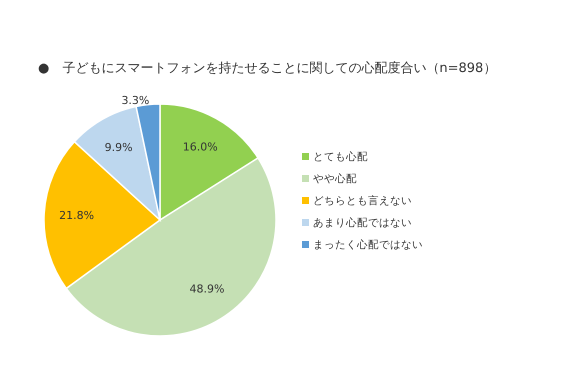 The width and height of the screenshot is (566, 377). Describe the element at coordinates (200, 147) in the screenshot. I see `data-label: 16.0%` at that location.